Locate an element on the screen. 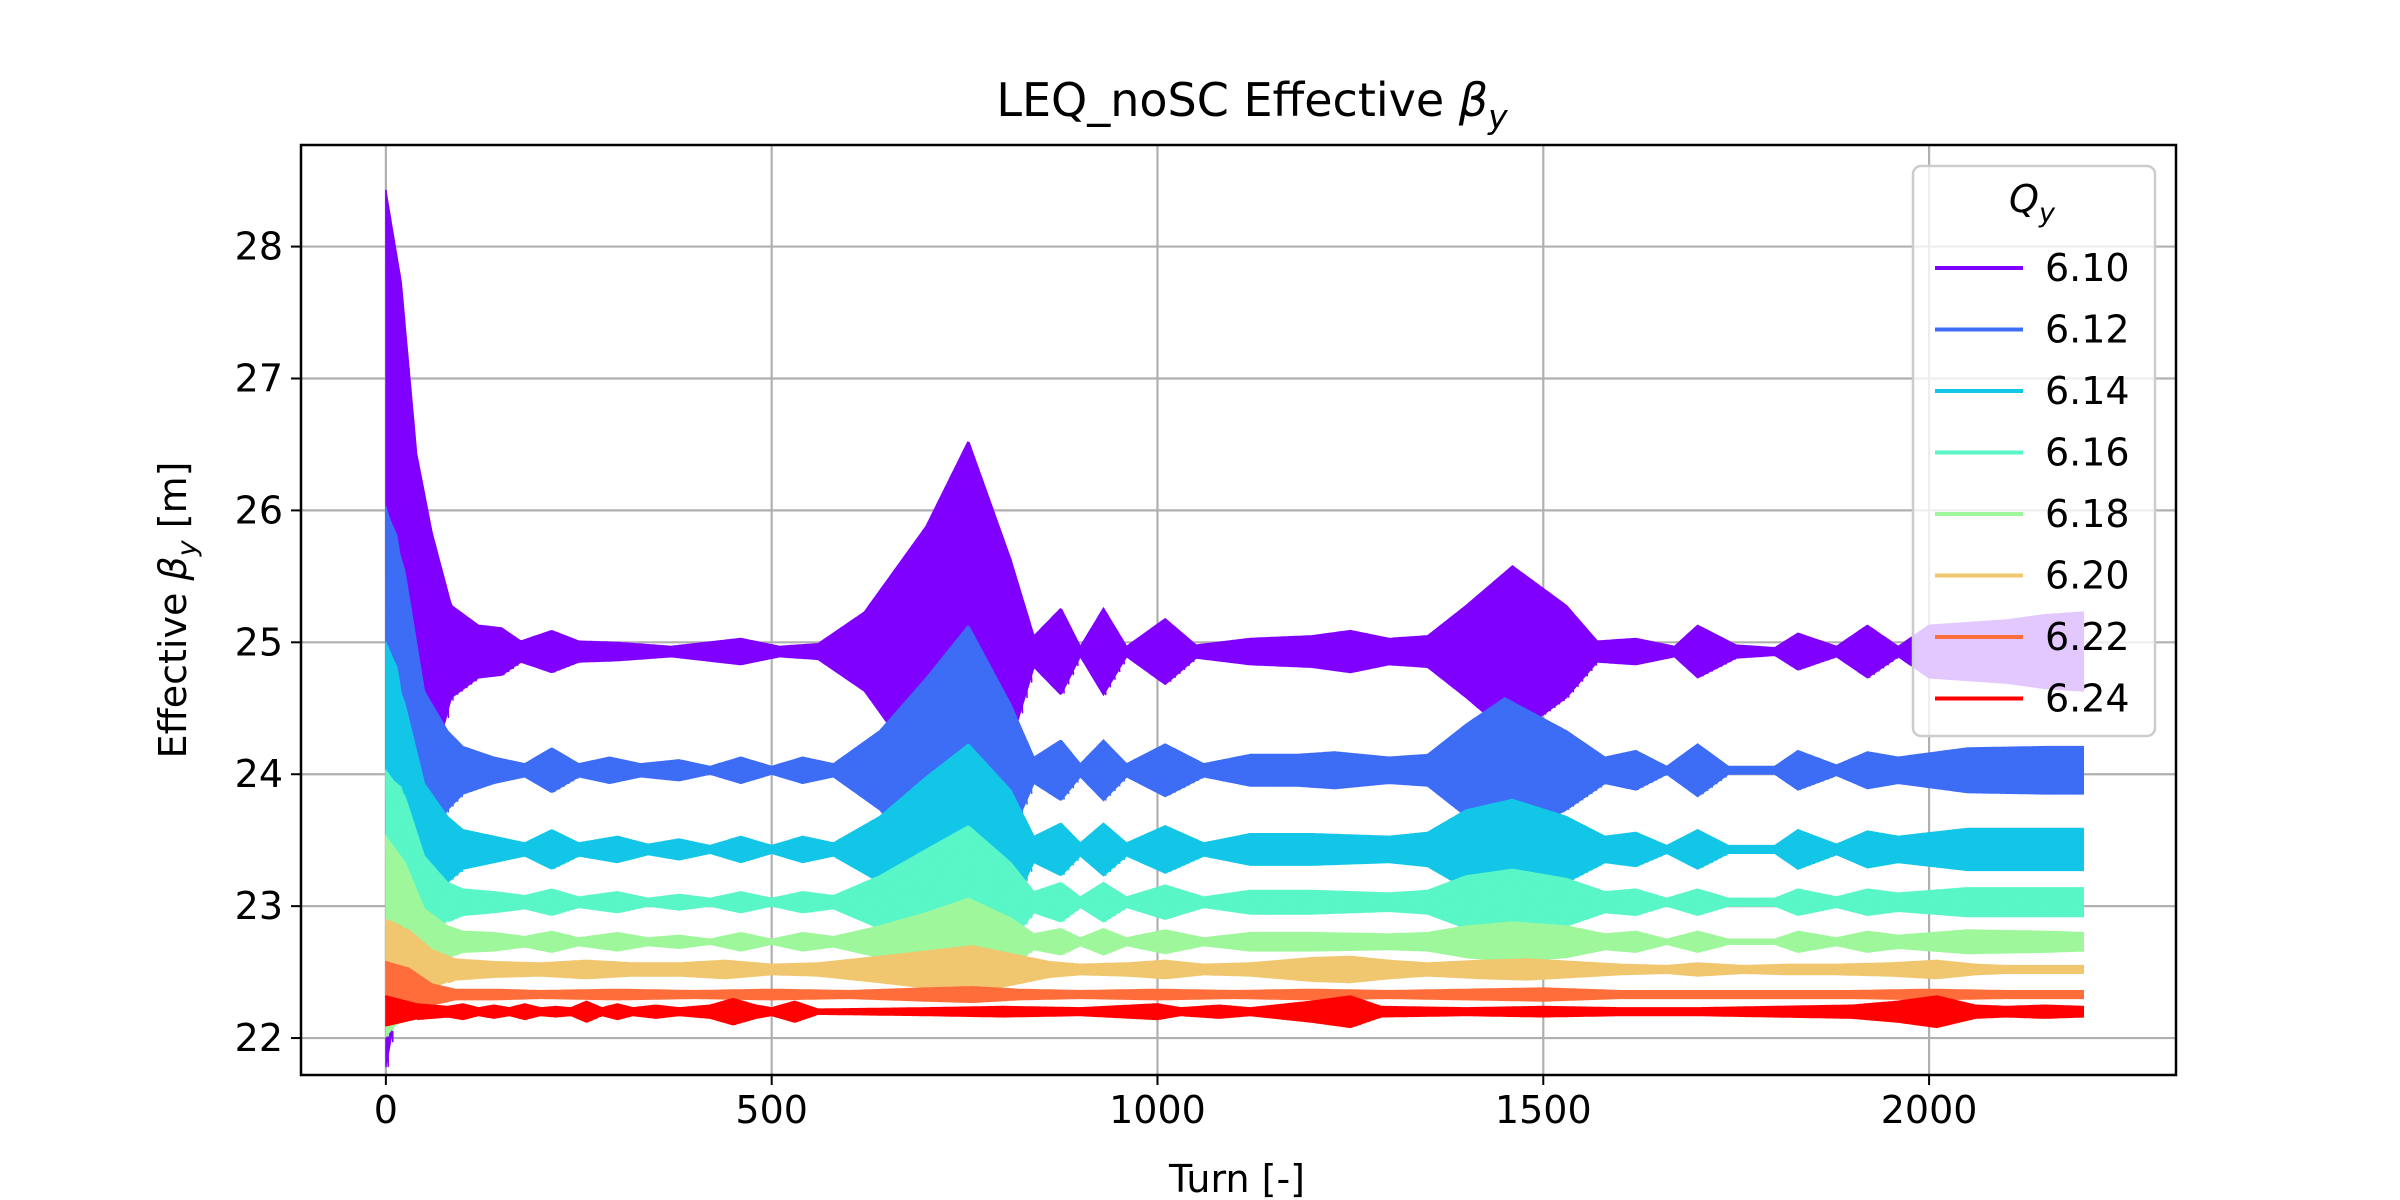 The image size is (2400, 1200). legend-entry-6-24: 6.24 is located at coordinates (2032, 699).